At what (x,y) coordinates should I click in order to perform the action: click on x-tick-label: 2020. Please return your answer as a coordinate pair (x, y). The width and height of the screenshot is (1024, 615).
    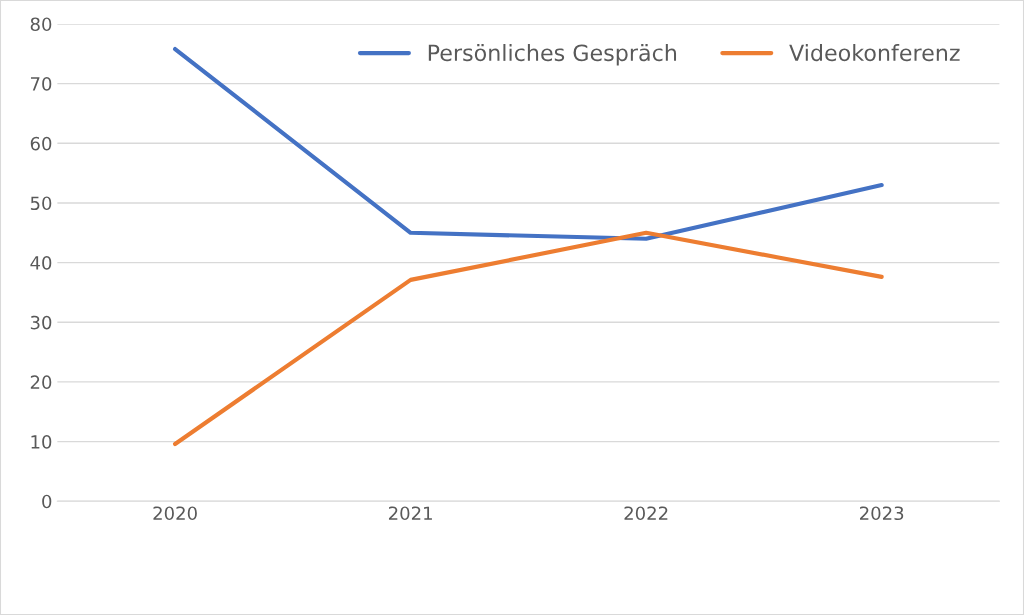
    Looking at the image, I should click on (175, 513).